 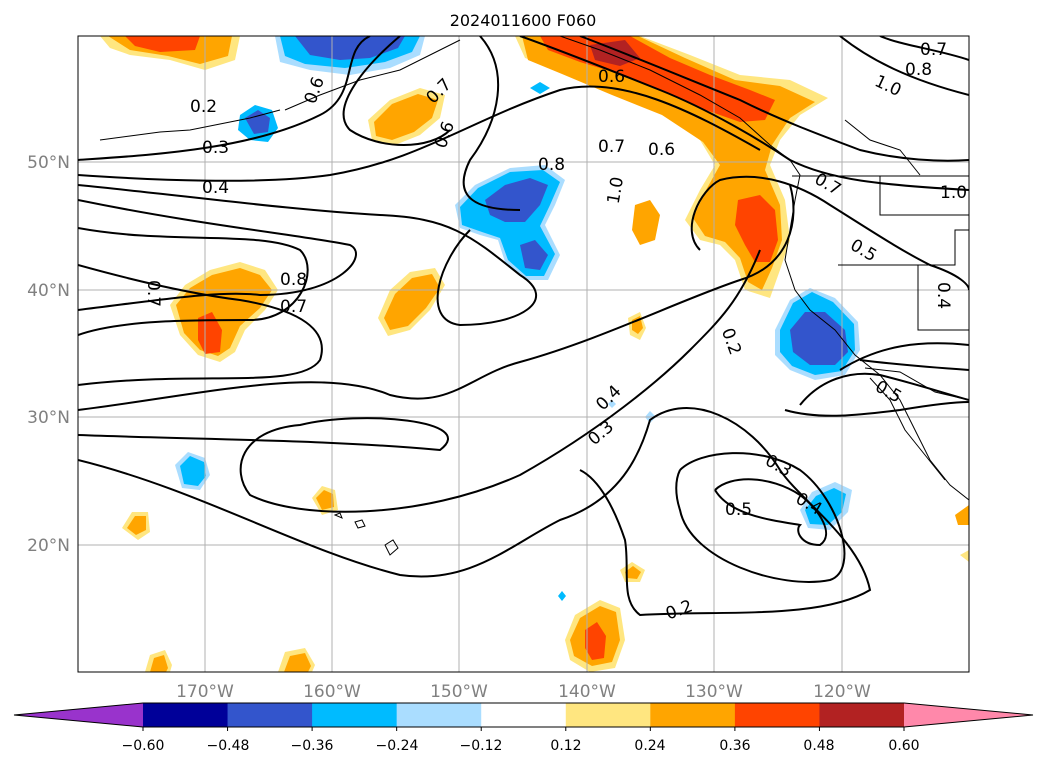 I want to click on colorbar-tick-label: 0.36, so click(x=734, y=746).